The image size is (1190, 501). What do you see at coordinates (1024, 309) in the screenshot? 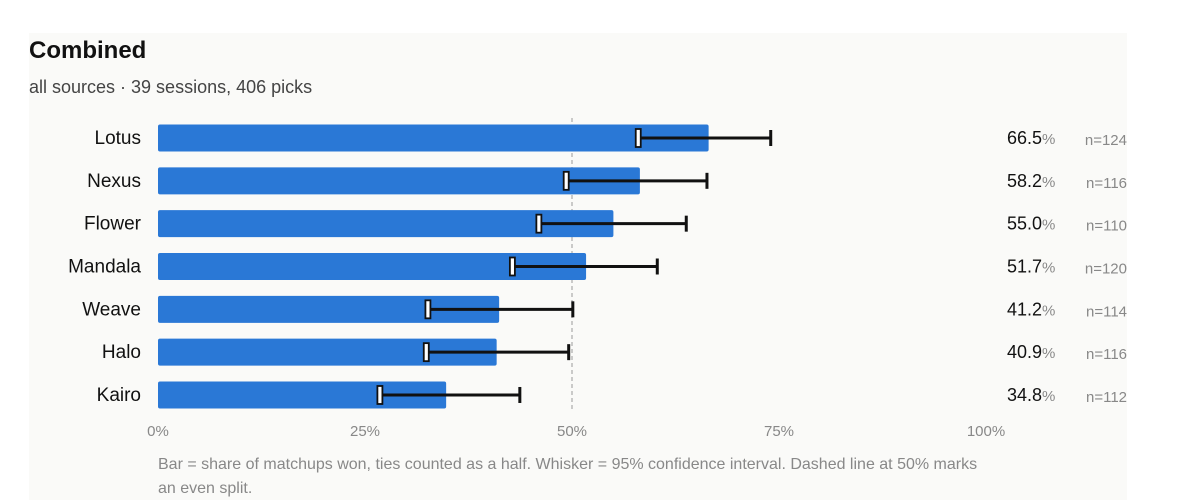
I see `value-label: 41.2` at bounding box center [1024, 309].